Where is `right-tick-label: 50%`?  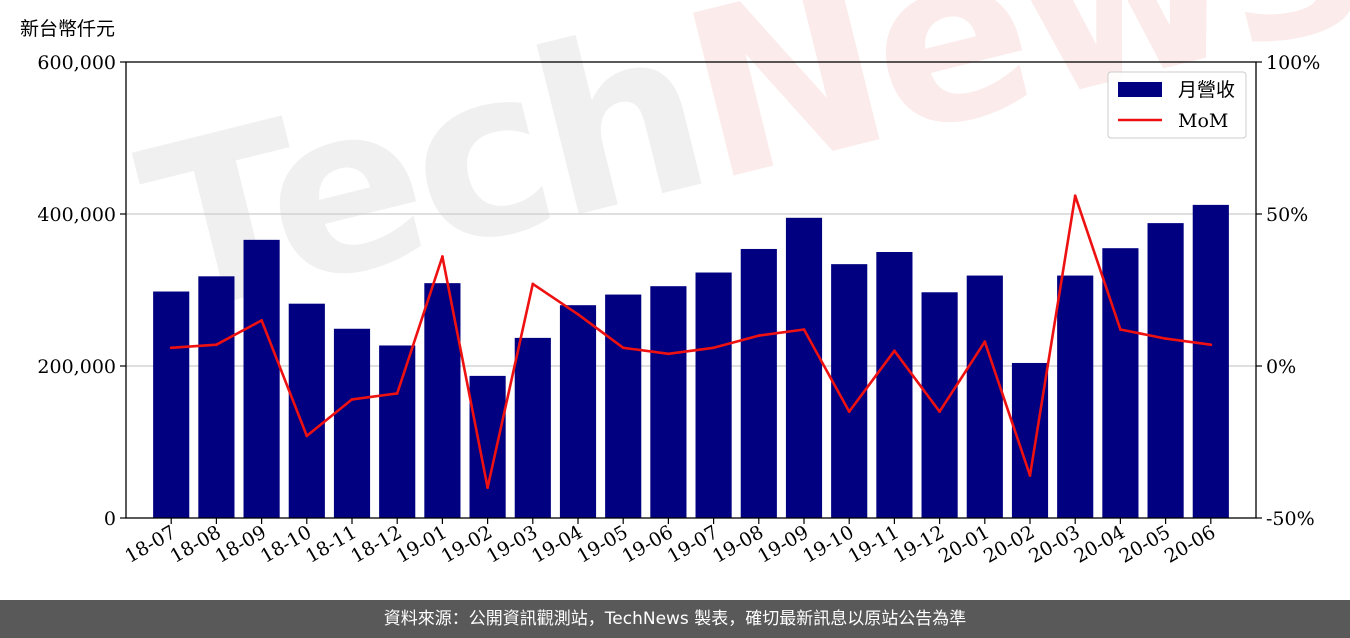 right-tick-label: 50% is located at coordinates (1287, 215).